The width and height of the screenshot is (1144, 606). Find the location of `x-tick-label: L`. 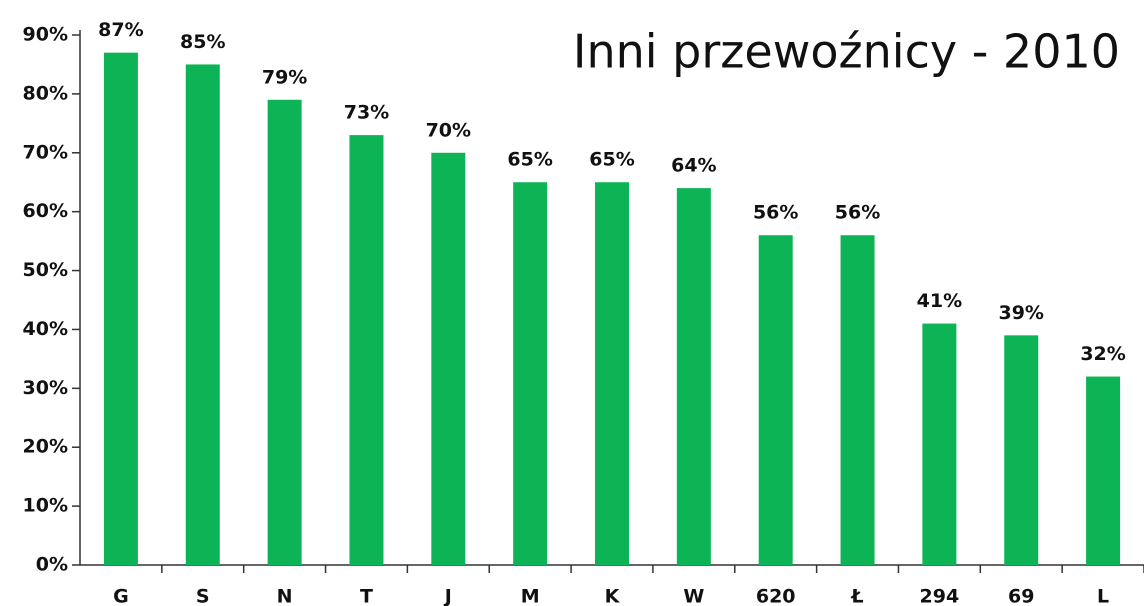

x-tick-label: L is located at coordinates (1103, 596).